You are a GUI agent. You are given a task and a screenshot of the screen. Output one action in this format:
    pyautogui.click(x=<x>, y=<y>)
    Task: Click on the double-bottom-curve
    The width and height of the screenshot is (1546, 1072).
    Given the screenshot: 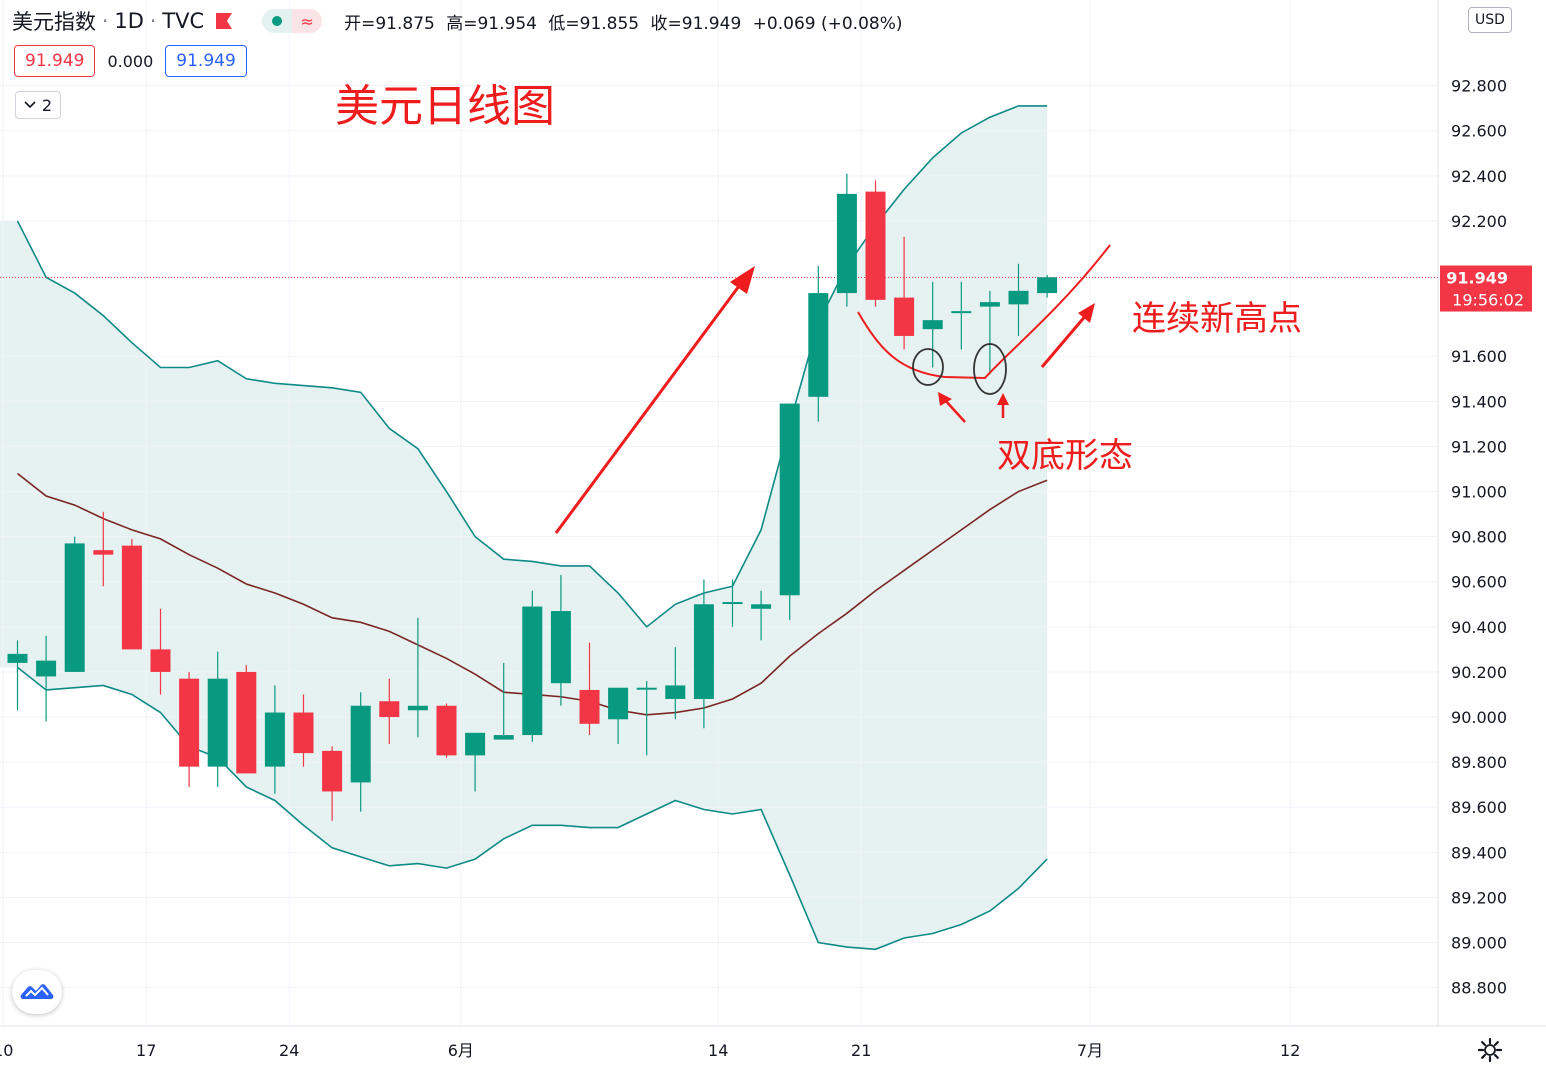 What is the action you would take?
    pyautogui.click(x=984, y=312)
    